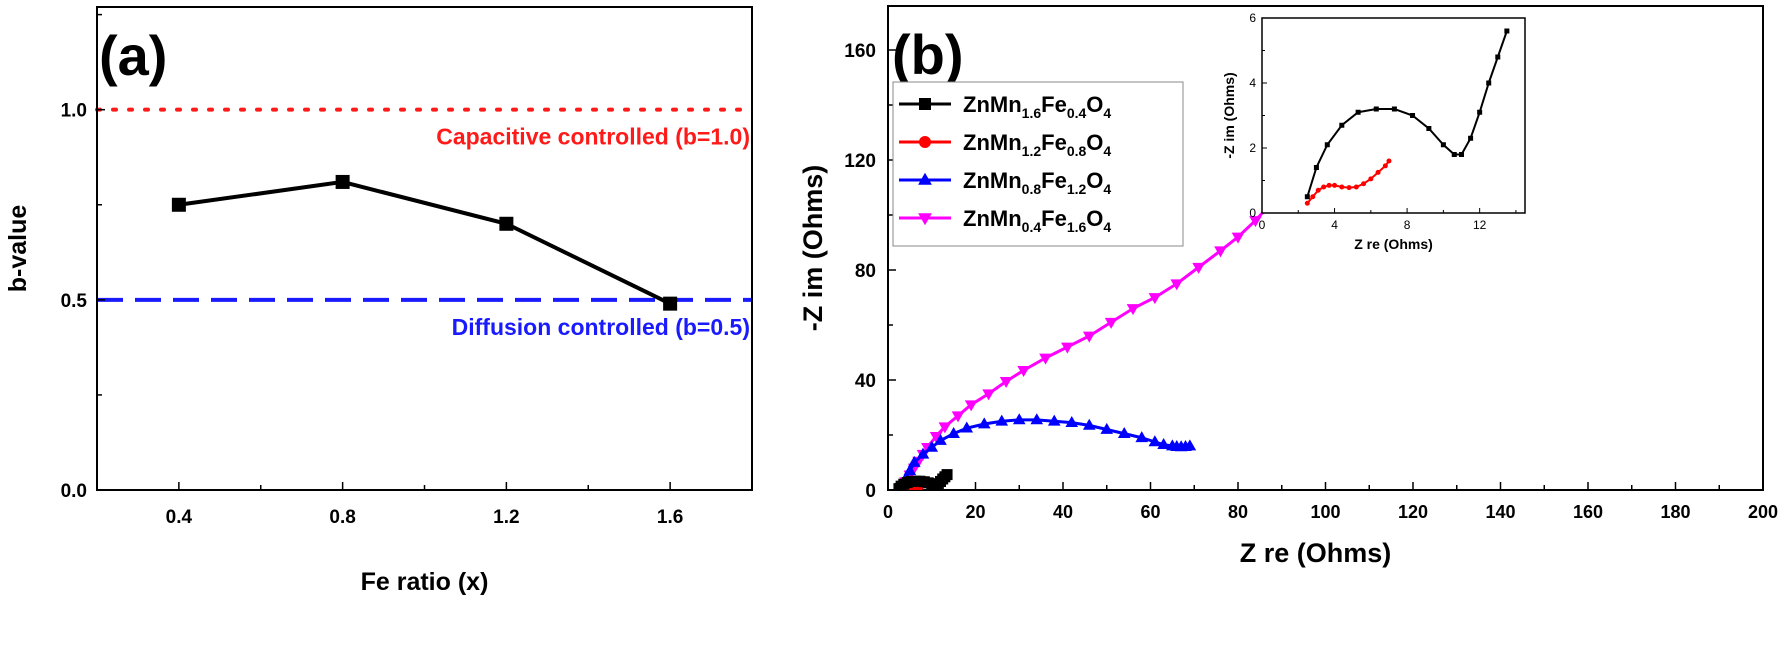 The width and height of the screenshot is (1778, 662). Describe the element at coordinates (888, 512) in the screenshot. I see `x-tick-label: 0` at that location.